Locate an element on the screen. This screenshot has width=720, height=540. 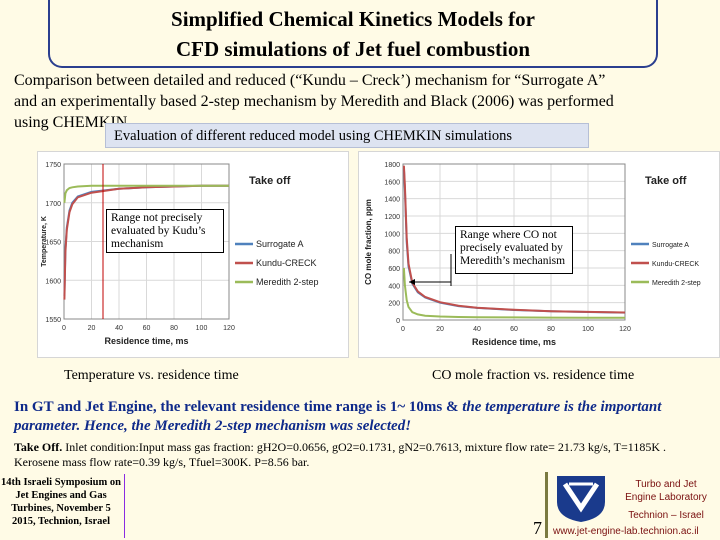
lab-url: www.jet-engine-lab.technion.ac.il is located at coordinates (626, 531).